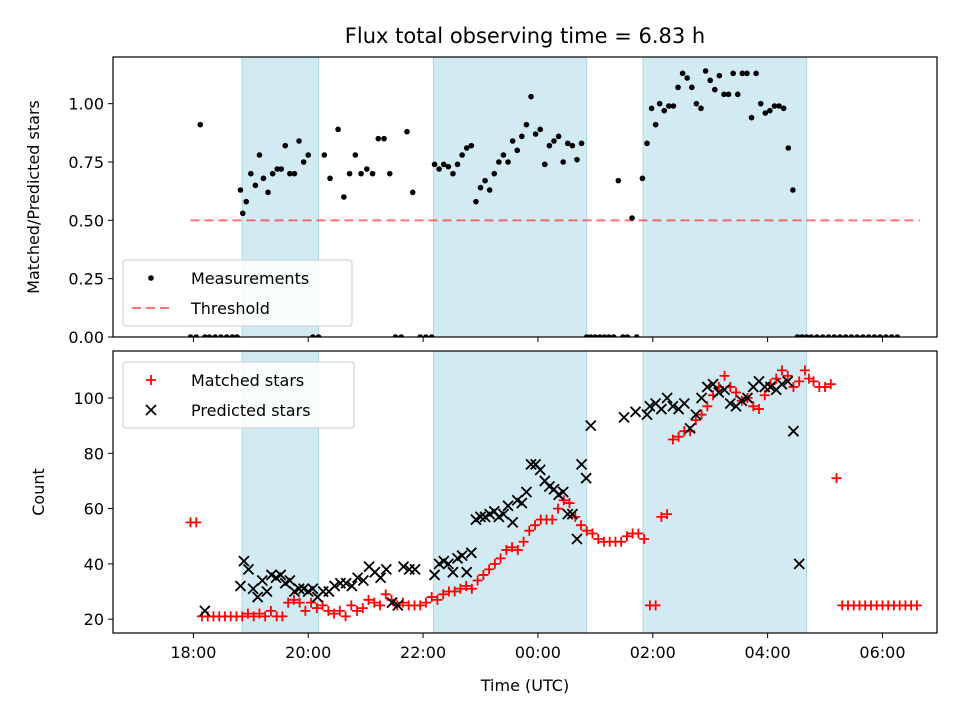 The height and width of the screenshot is (724, 960). I want to click on legend-marker-measurements, so click(151, 278).